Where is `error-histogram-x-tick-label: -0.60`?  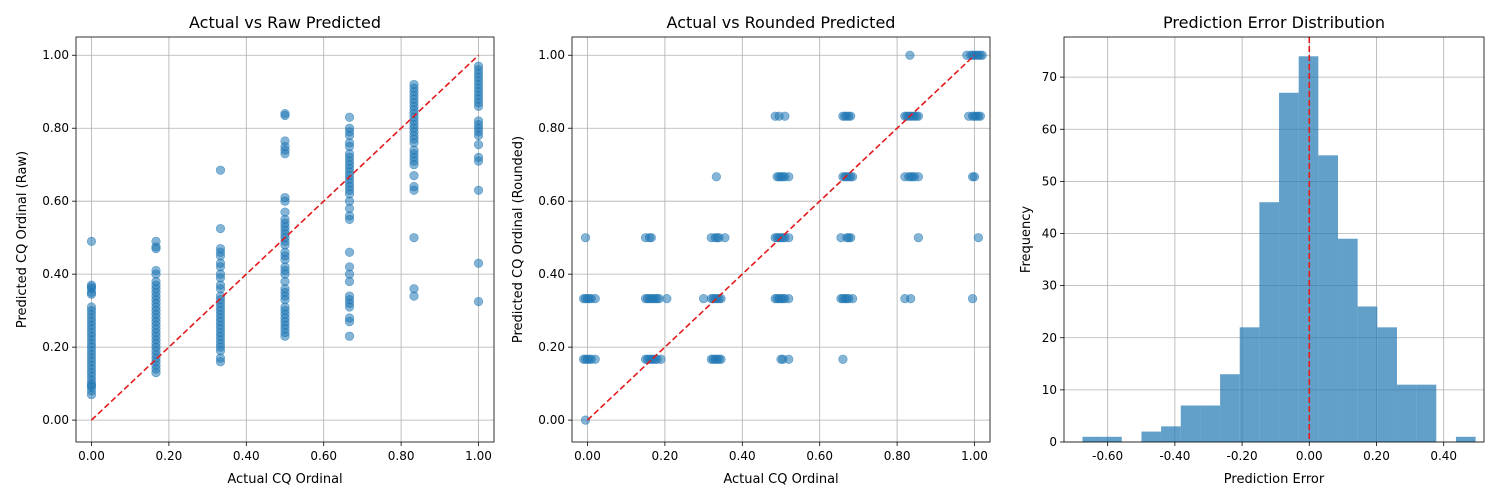 error-histogram-x-tick-label: -0.60 is located at coordinates (1107, 456).